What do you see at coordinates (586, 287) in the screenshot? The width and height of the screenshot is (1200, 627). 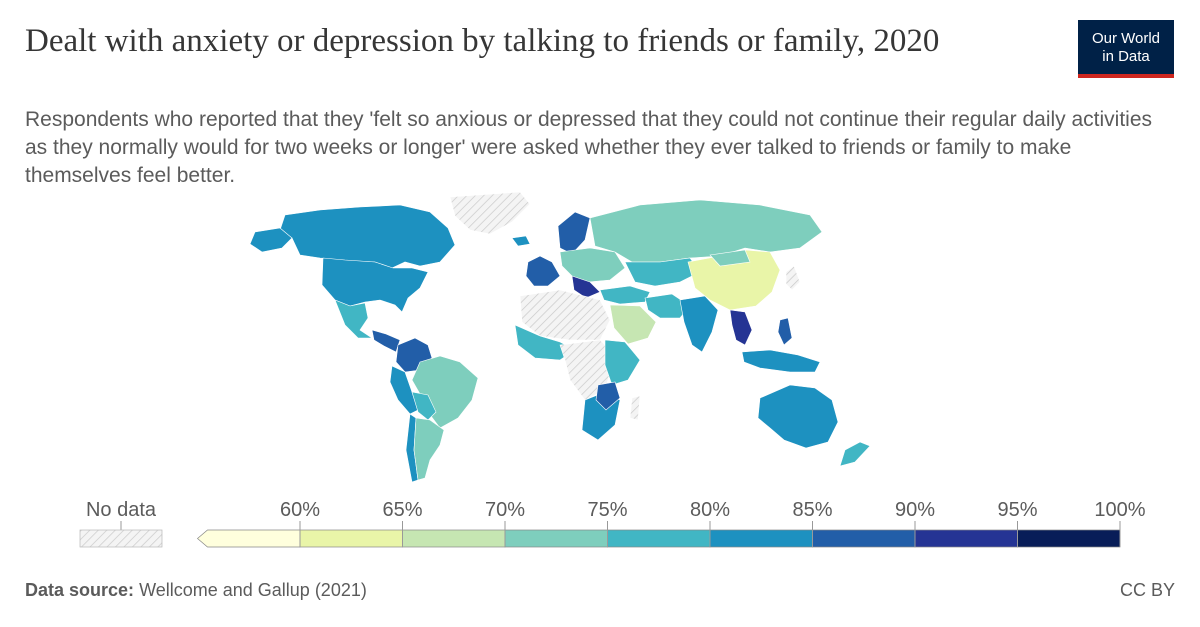 I see `region-balkans` at bounding box center [586, 287].